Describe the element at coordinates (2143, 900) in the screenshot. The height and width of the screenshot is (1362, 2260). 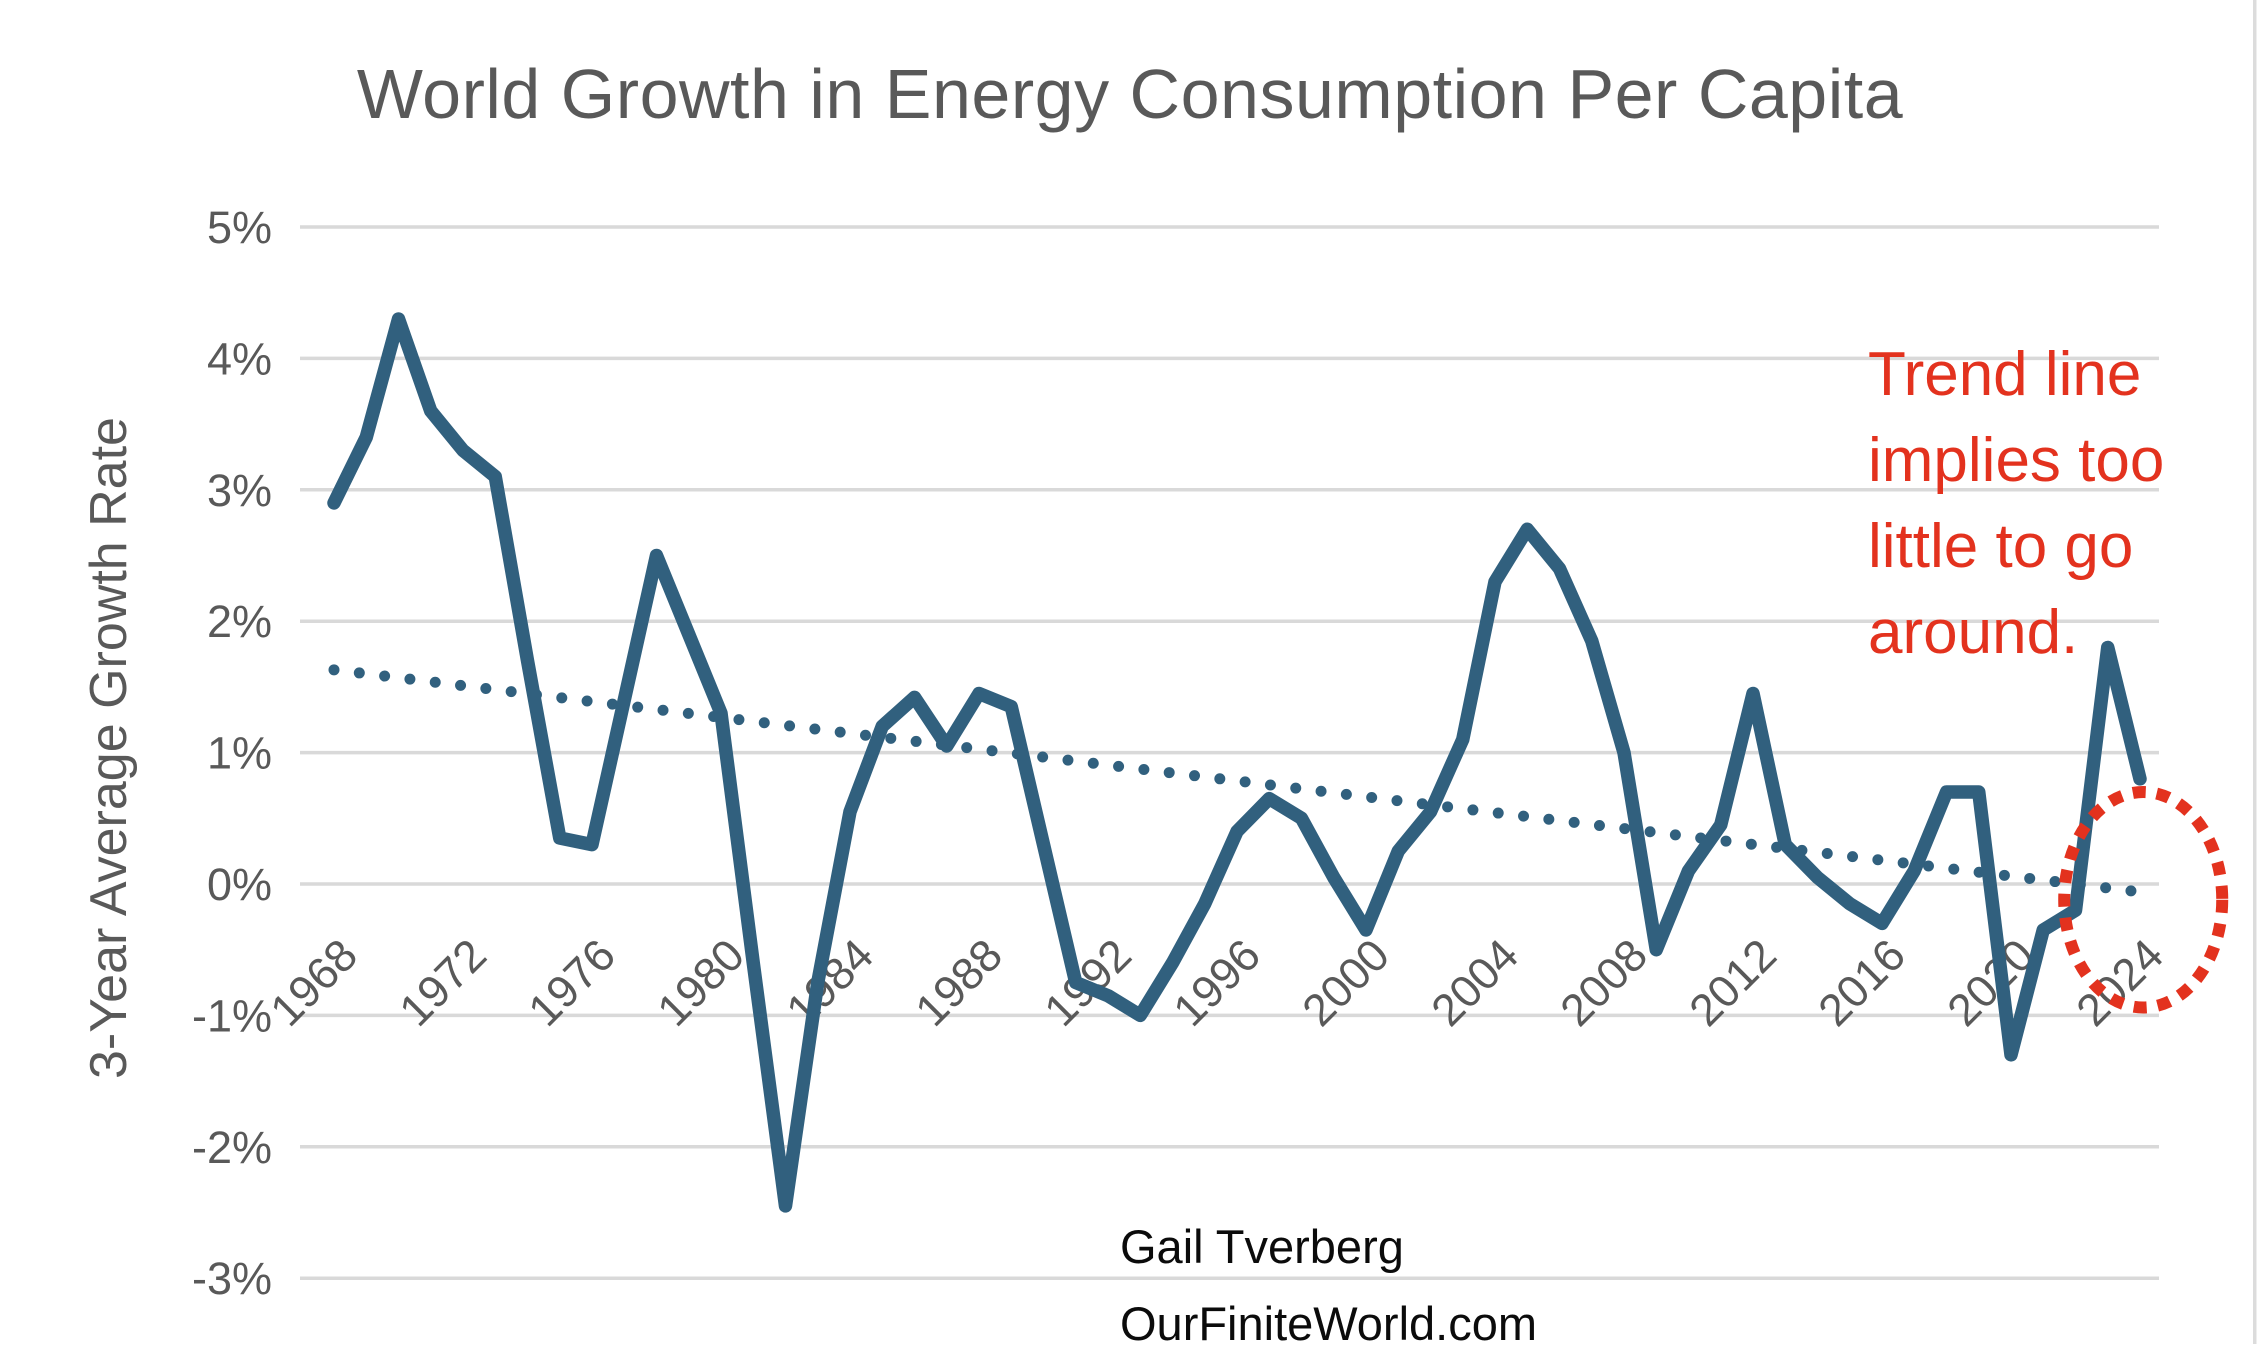
I see `highlight-ellipse` at that location.